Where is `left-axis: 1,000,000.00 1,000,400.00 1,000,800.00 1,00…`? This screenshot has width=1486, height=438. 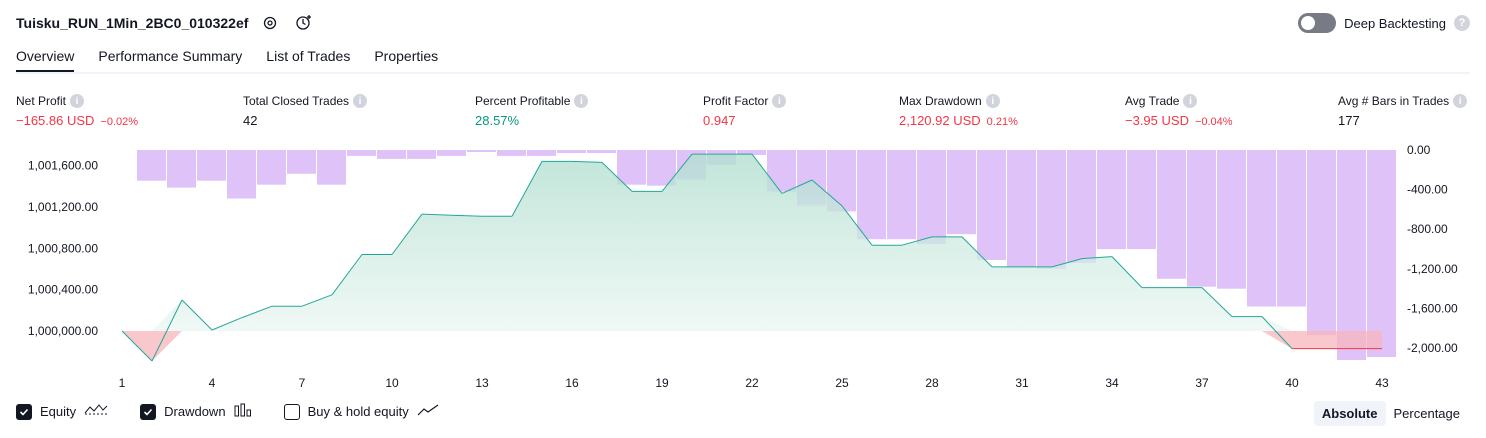
left-axis: 1,000,000.00 1,000,400.00 1,000,800.00 1,00… is located at coordinates (63, 249).